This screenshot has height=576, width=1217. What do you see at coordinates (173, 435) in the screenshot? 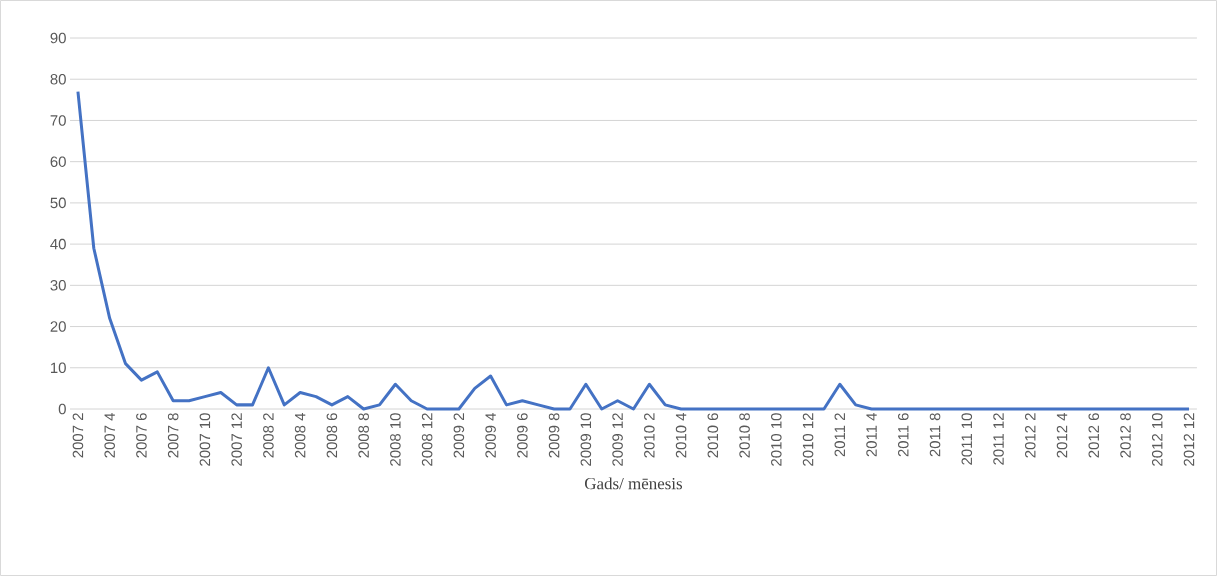
I see `x-tick-label: 2007 8` at bounding box center [173, 435].